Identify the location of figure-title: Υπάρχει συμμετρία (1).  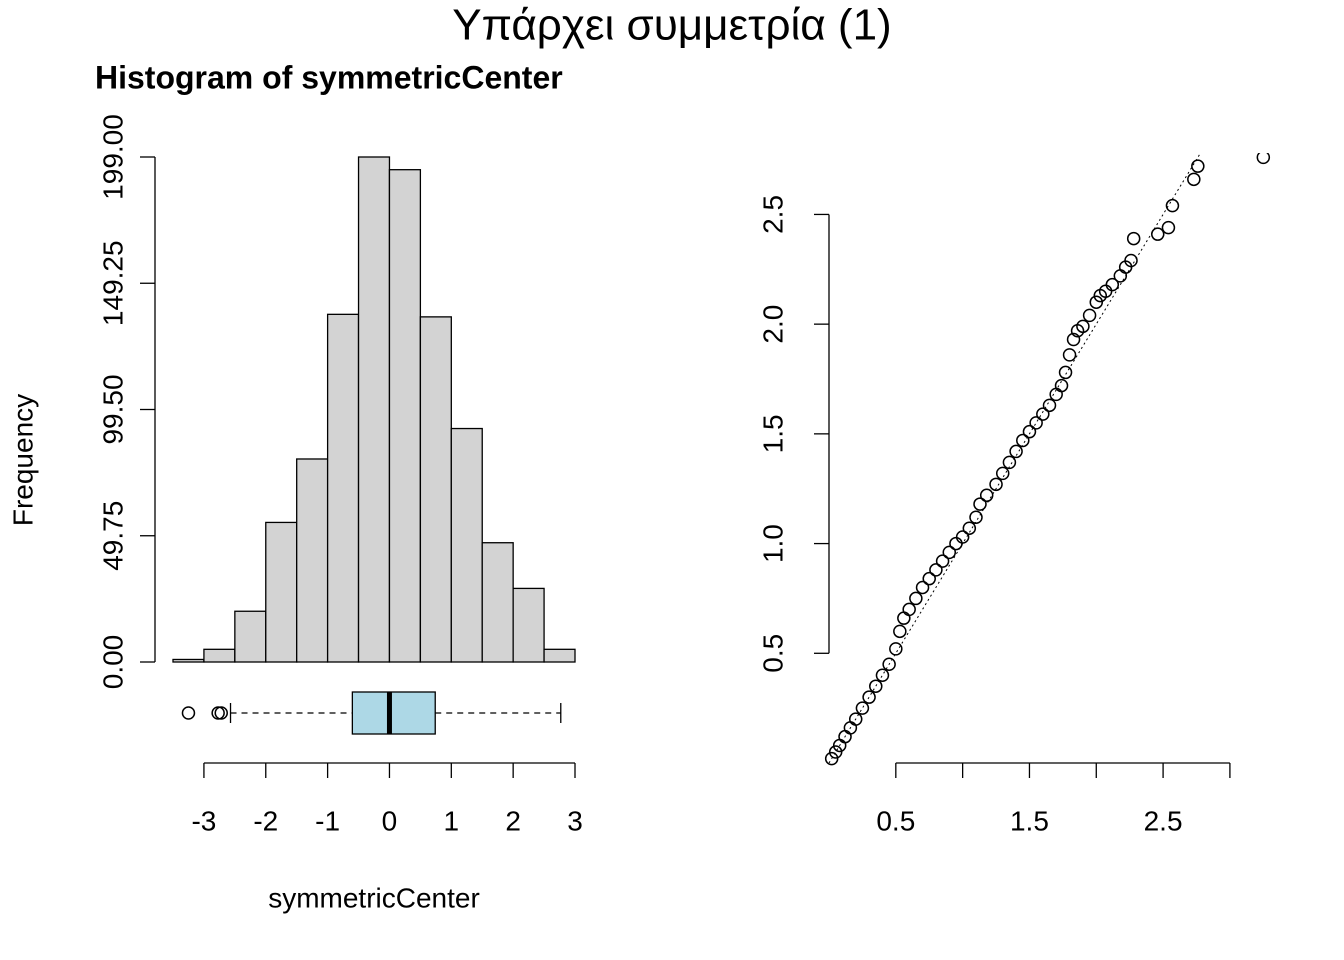
(671, 25).